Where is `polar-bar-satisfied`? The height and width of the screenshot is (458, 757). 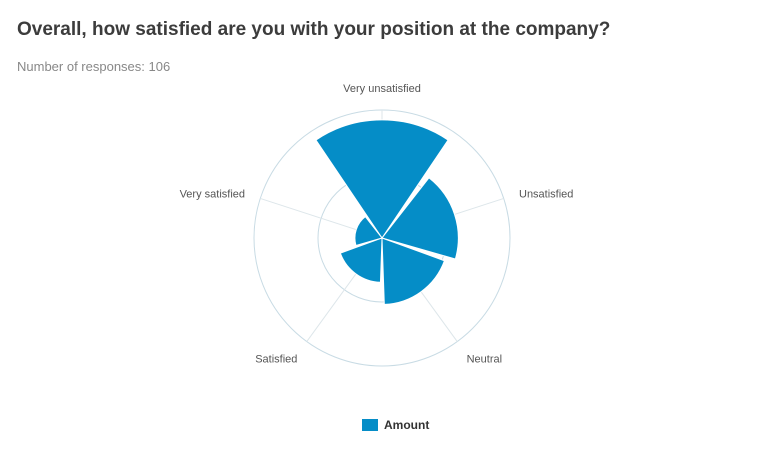
polar-bar-satisfied is located at coordinates (361, 260).